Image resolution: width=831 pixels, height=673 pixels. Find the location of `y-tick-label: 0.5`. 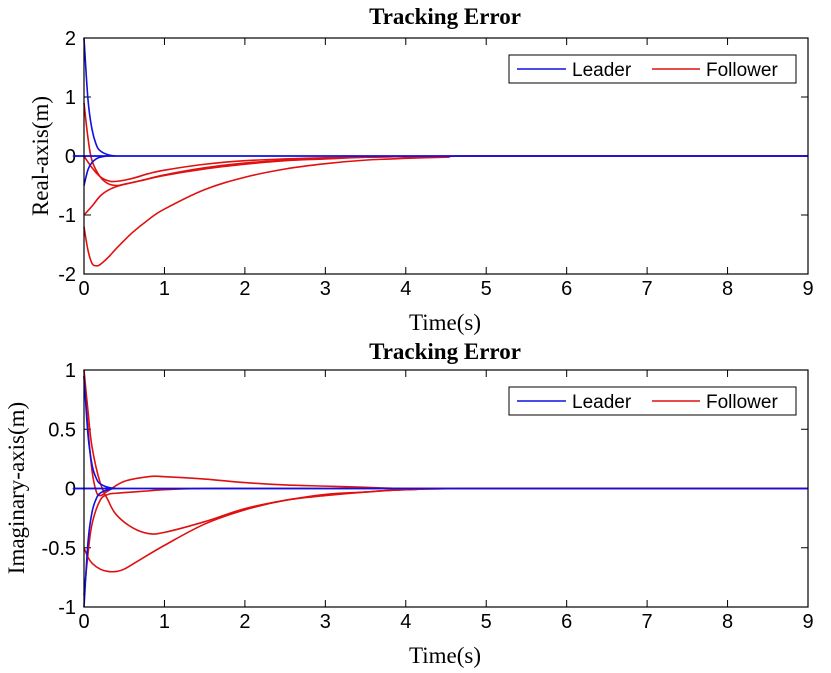

y-tick-label: 0.5 is located at coordinates (62, 430).